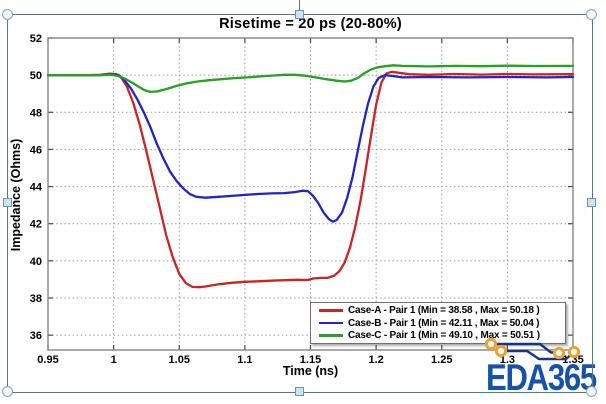 The image size is (606, 404). I want to click on y-tick-label: 46, so click(36, 150).